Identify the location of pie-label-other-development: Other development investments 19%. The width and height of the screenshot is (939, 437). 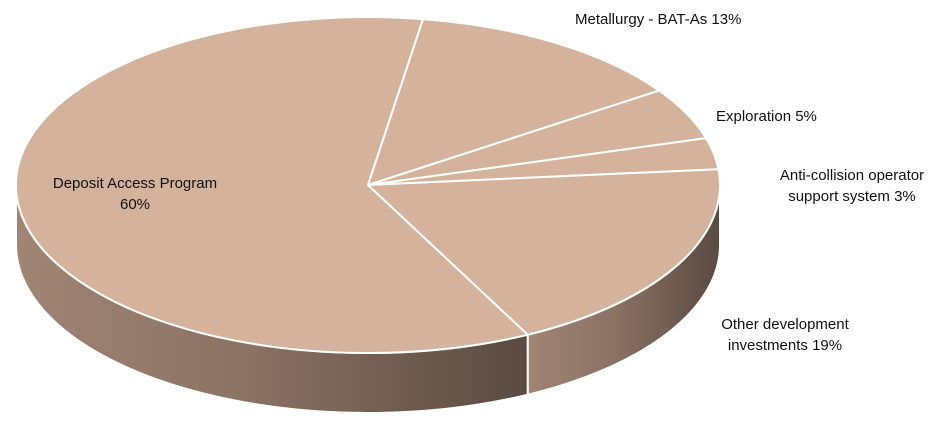
(785, 335).